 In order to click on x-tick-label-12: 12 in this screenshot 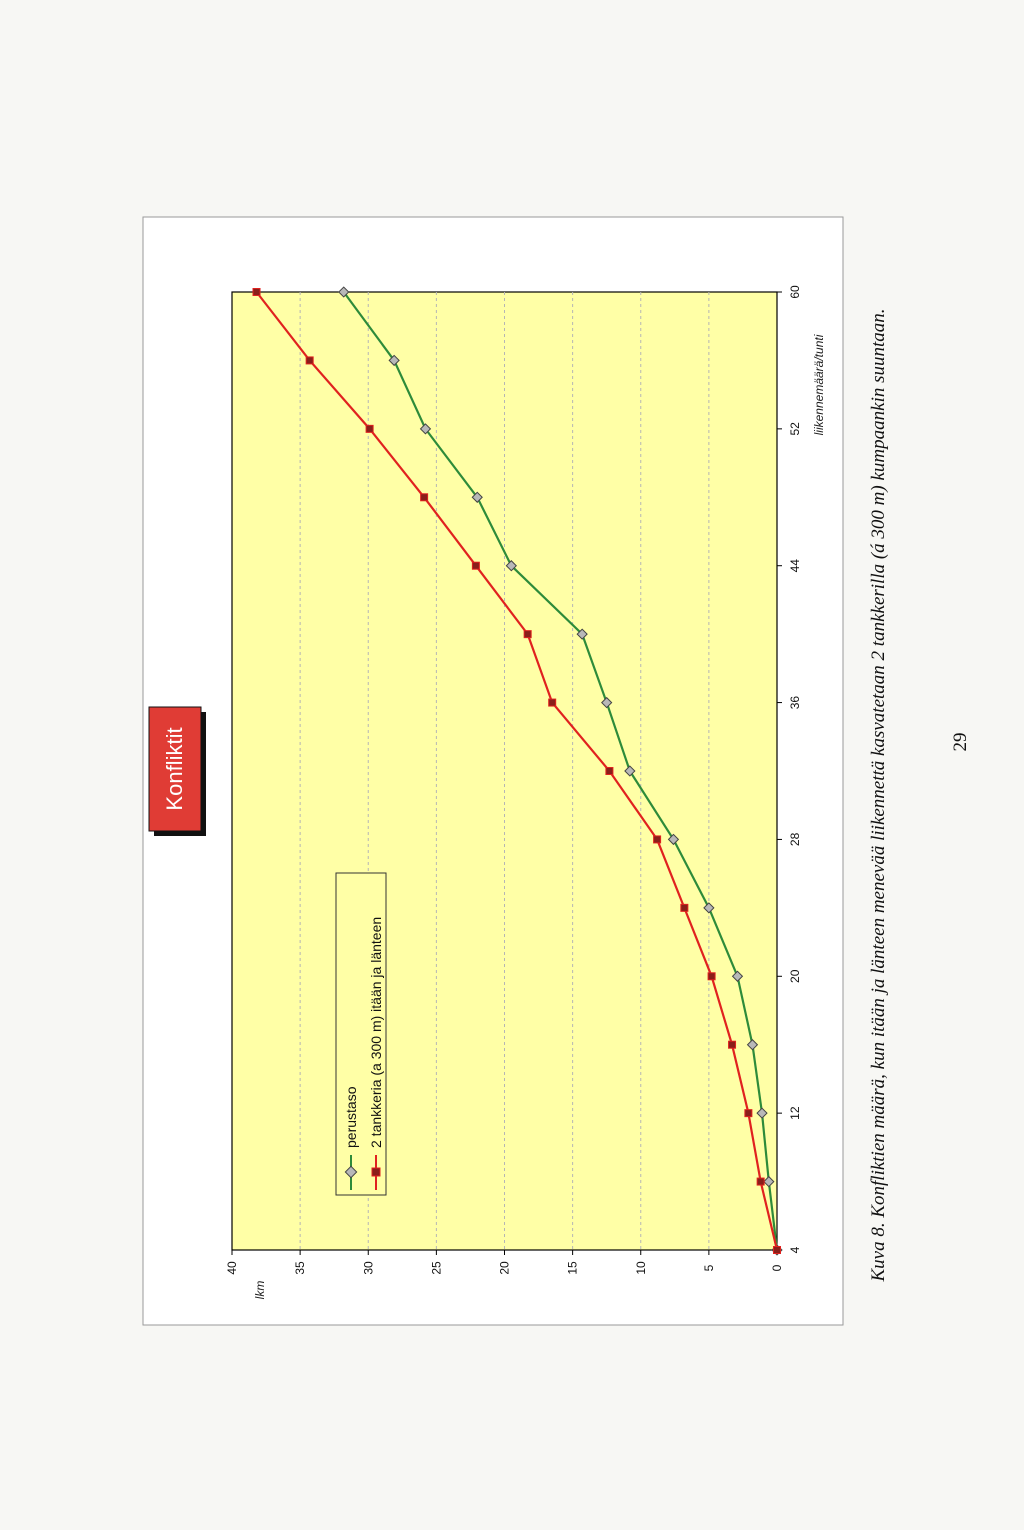, I will do `click(795, 1113)`.